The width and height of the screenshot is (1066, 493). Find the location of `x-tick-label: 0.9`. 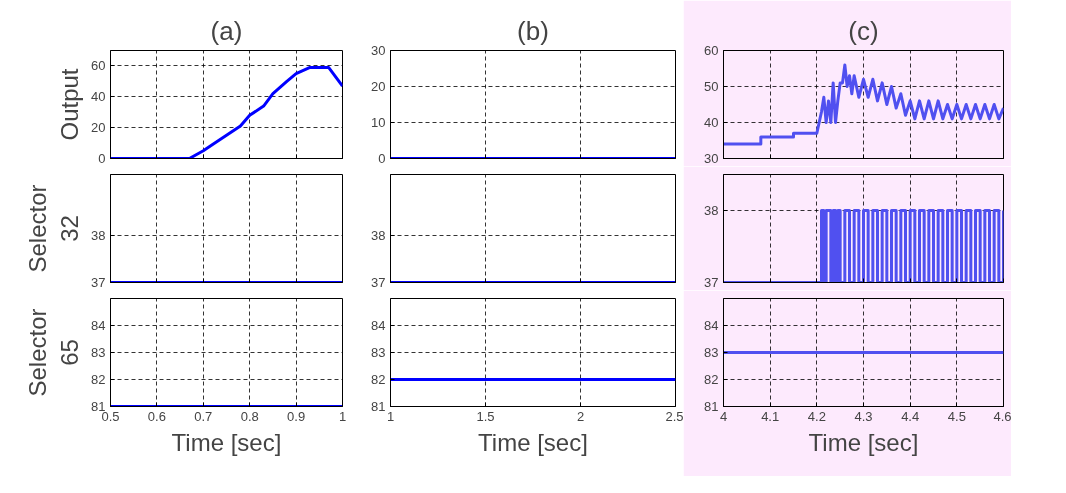

x-tick-label: 0.9 is located at coordinates (296, 416).